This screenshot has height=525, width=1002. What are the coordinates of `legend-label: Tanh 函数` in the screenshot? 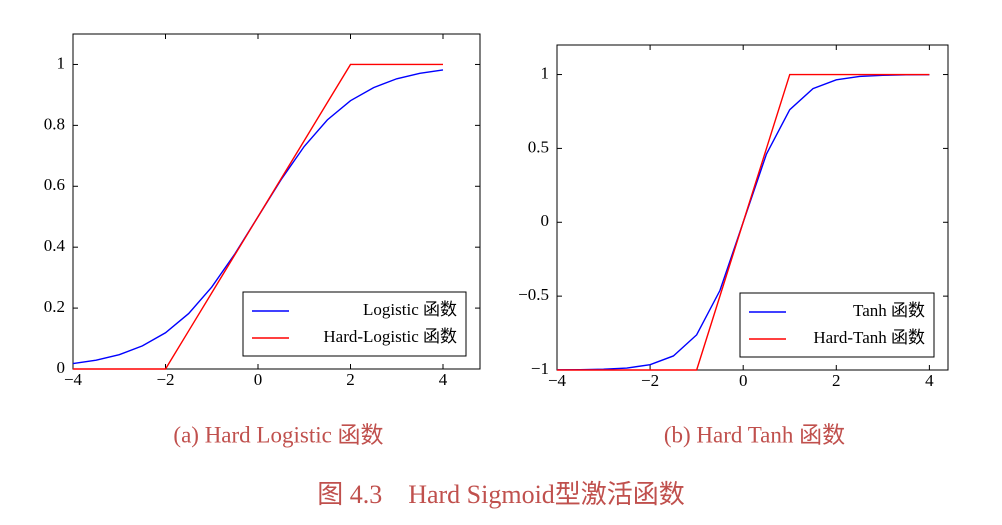 It's located at (889, 310).